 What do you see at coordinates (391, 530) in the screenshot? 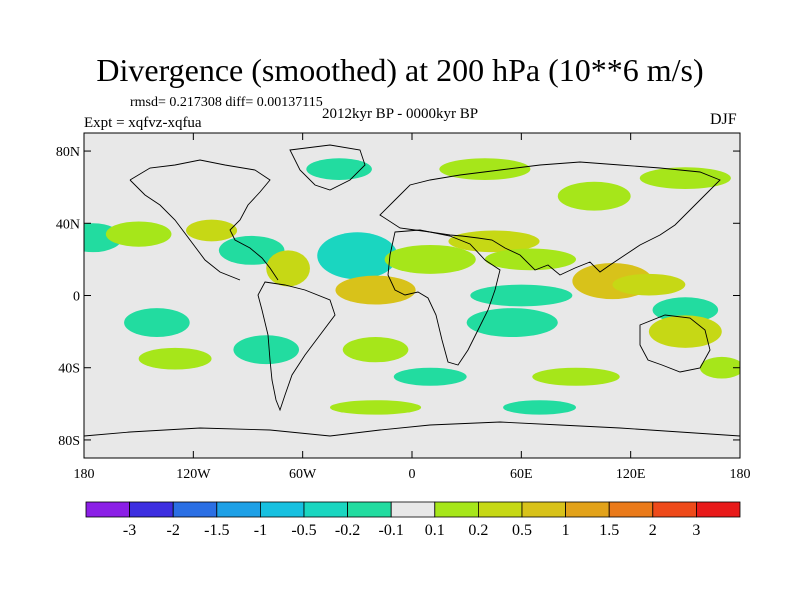
I see `colorbar-label: -0.1` at bounding box center [391, 530].